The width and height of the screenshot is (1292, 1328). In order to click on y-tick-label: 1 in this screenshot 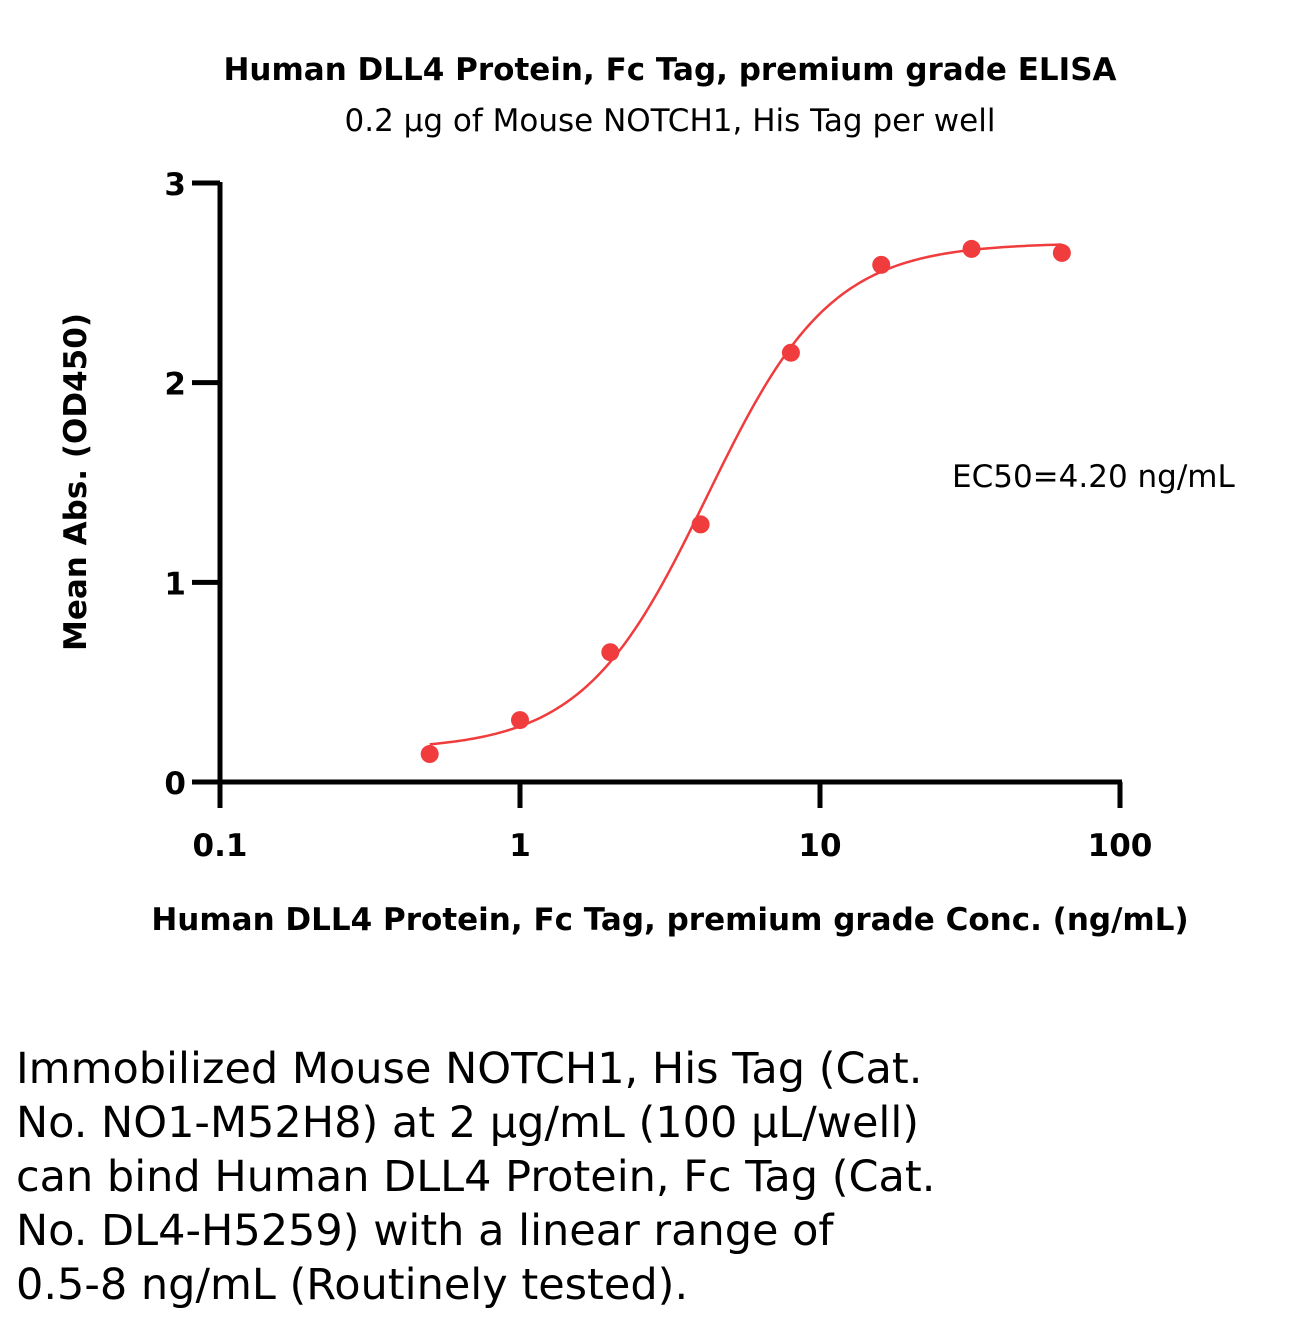, I will do `click(175, 584)`.